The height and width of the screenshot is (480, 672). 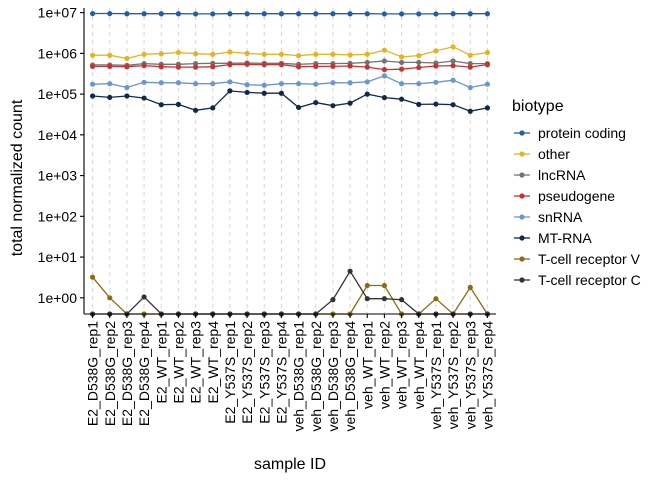 What do you see at coordinates (470, 375) in the screenshot?
I see `x-tick-label: veh_Y537S_rep3` at bounding box center [470, 375].